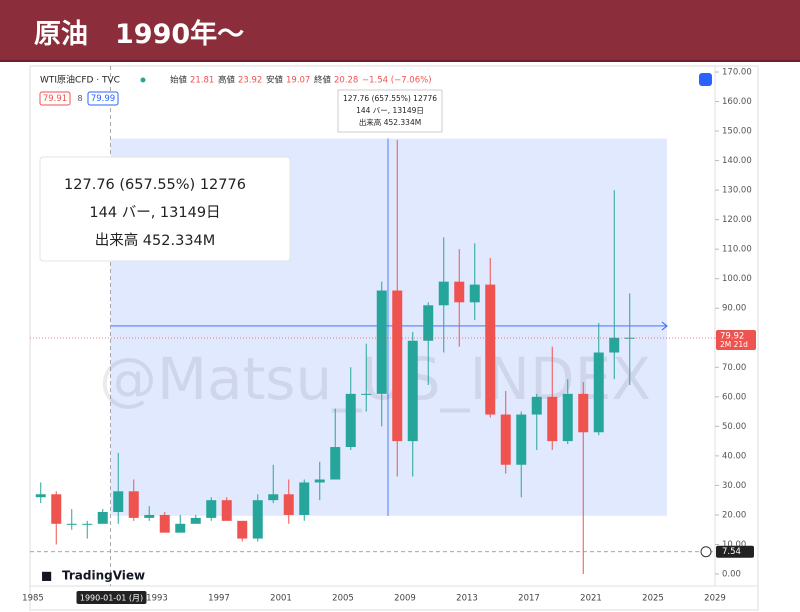  What do you see at coordinates (706, 552) in the screenshot?
I see `plus-button` at bounding box center [706, 552].